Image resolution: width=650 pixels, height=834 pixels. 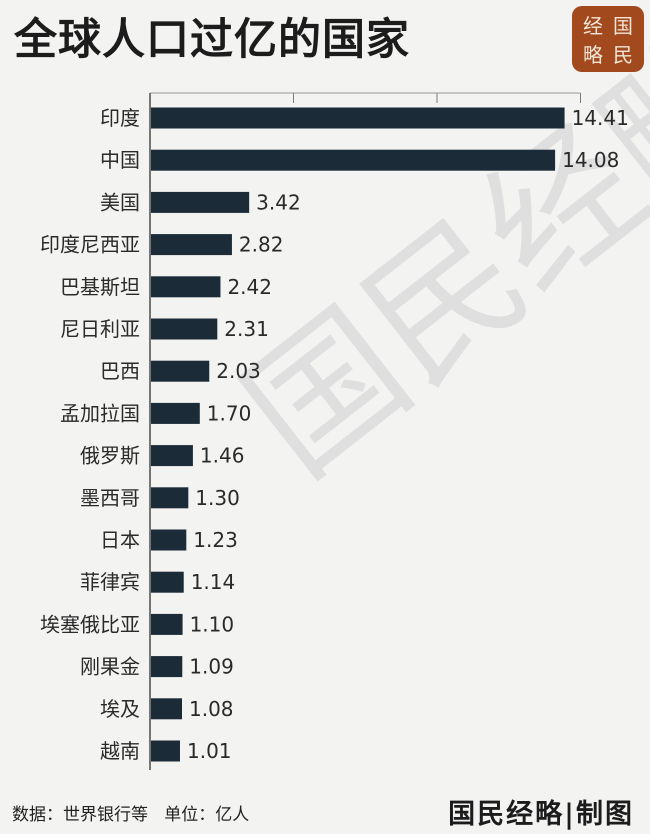 What do you see at coordinates (120, 118) in the screenshot?
I see `category-label: 印度` at bounding box center [120, 118].